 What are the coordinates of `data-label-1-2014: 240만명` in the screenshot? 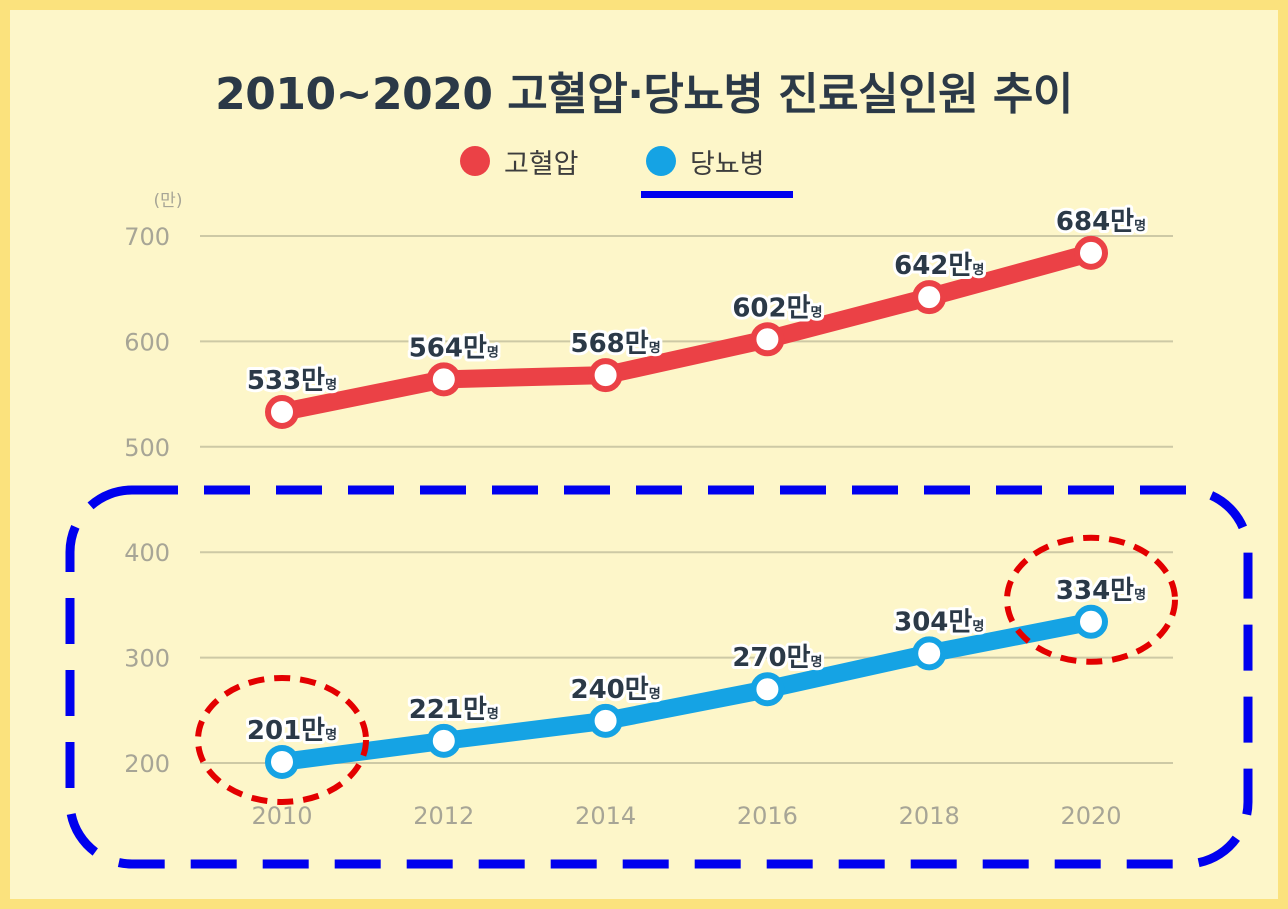 It's located at (616, 690).